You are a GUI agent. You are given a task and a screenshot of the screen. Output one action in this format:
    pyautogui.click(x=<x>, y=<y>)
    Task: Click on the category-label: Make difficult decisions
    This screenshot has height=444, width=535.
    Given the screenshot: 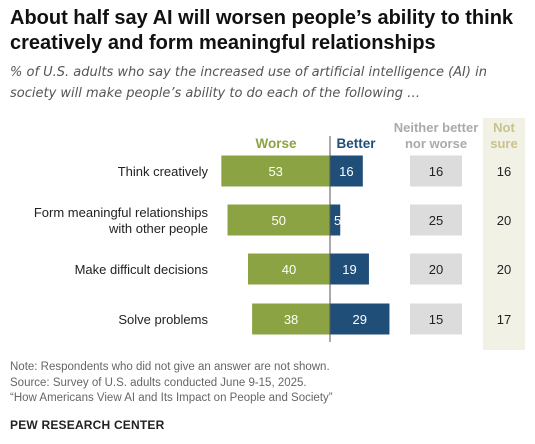 What is the action you would take?
    pyautogui.click(x=142, y=269)
    